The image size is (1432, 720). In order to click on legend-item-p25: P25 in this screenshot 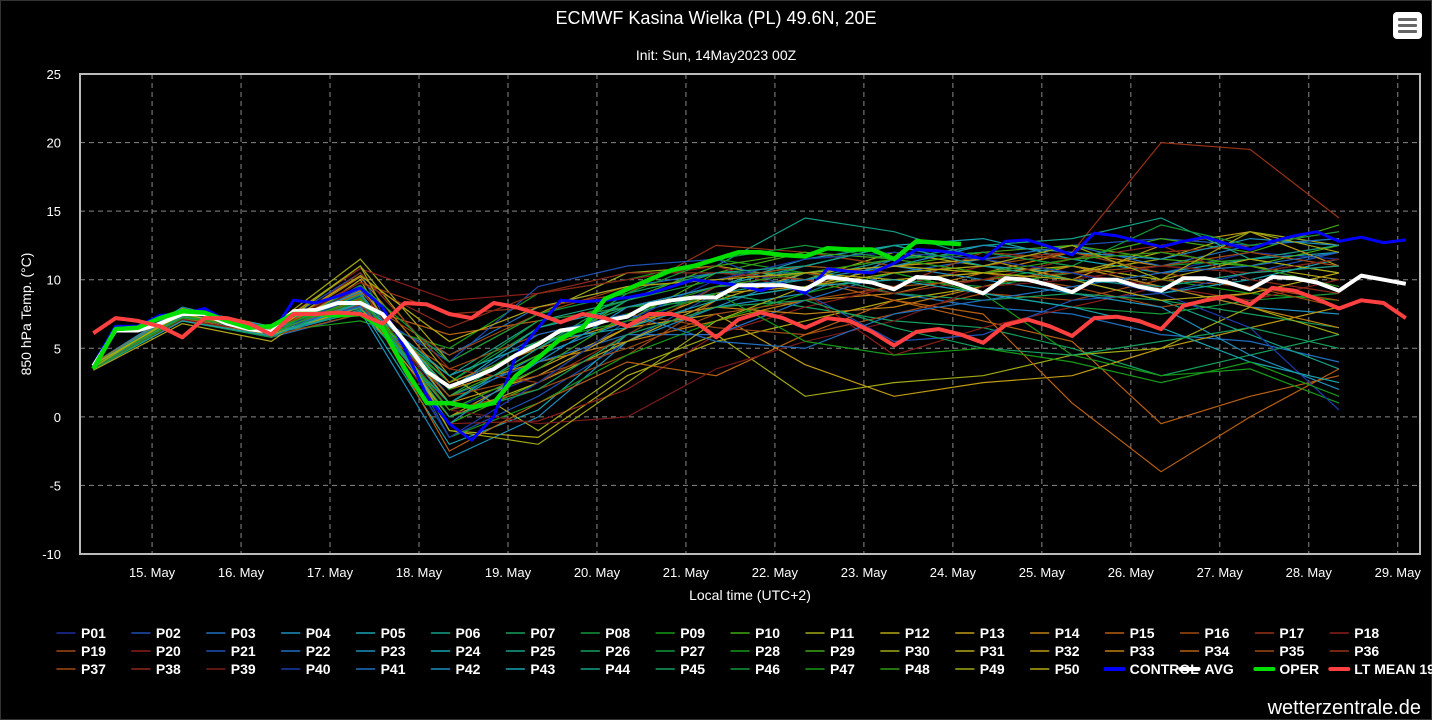, I will do `click(530, 651)`.